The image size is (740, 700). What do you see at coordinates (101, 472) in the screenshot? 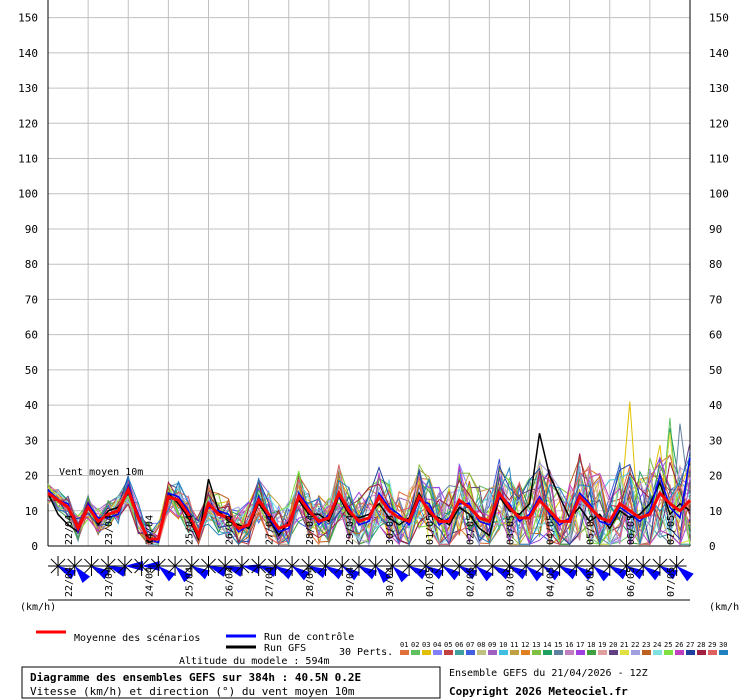
I see `plot-label: Vent moyen 10m` at bounding box center [101, 472].